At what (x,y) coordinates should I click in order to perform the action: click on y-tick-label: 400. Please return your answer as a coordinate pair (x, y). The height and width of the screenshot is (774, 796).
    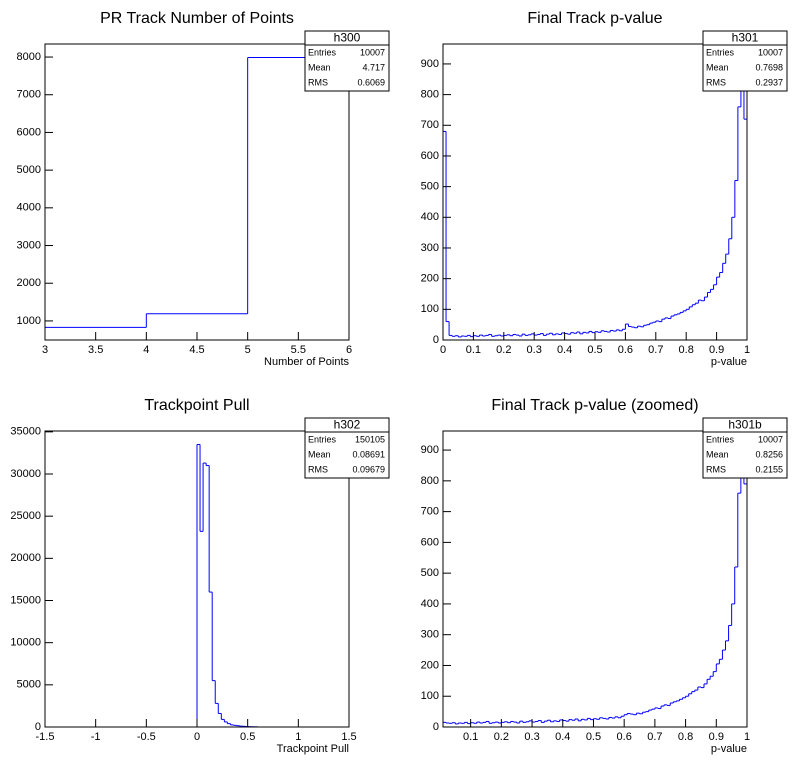
    Looking at the image, I should click on (430, 604).